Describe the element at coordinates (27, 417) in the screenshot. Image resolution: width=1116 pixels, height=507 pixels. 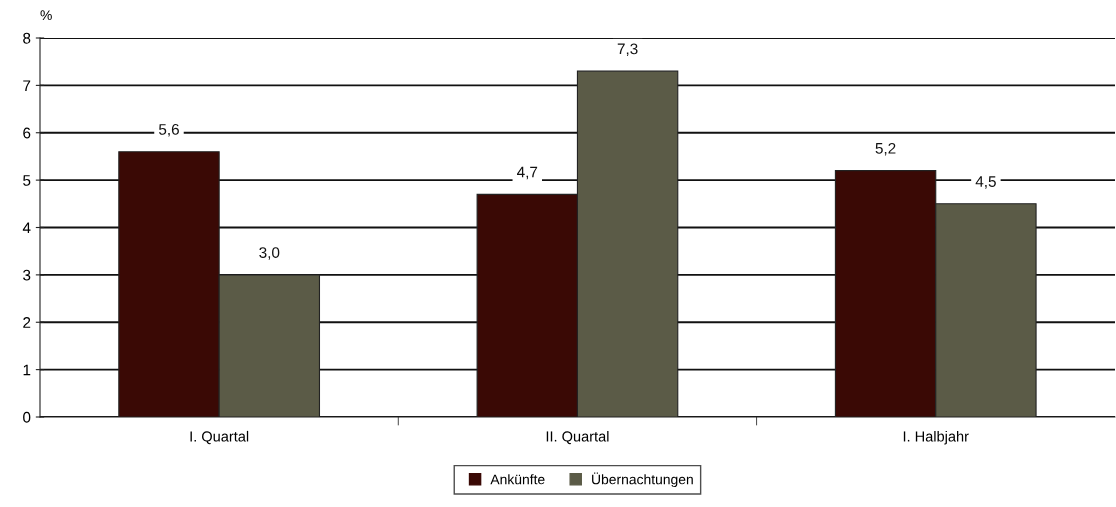
I see `y-tick-label: 0` at that location.